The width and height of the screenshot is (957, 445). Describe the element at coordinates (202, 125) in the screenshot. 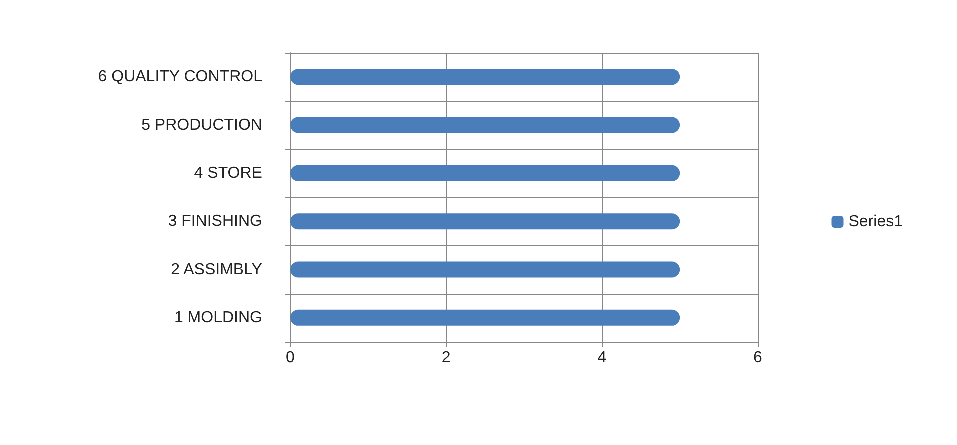

I see `y-tick-label: 5 PRODUCTION` at that location.